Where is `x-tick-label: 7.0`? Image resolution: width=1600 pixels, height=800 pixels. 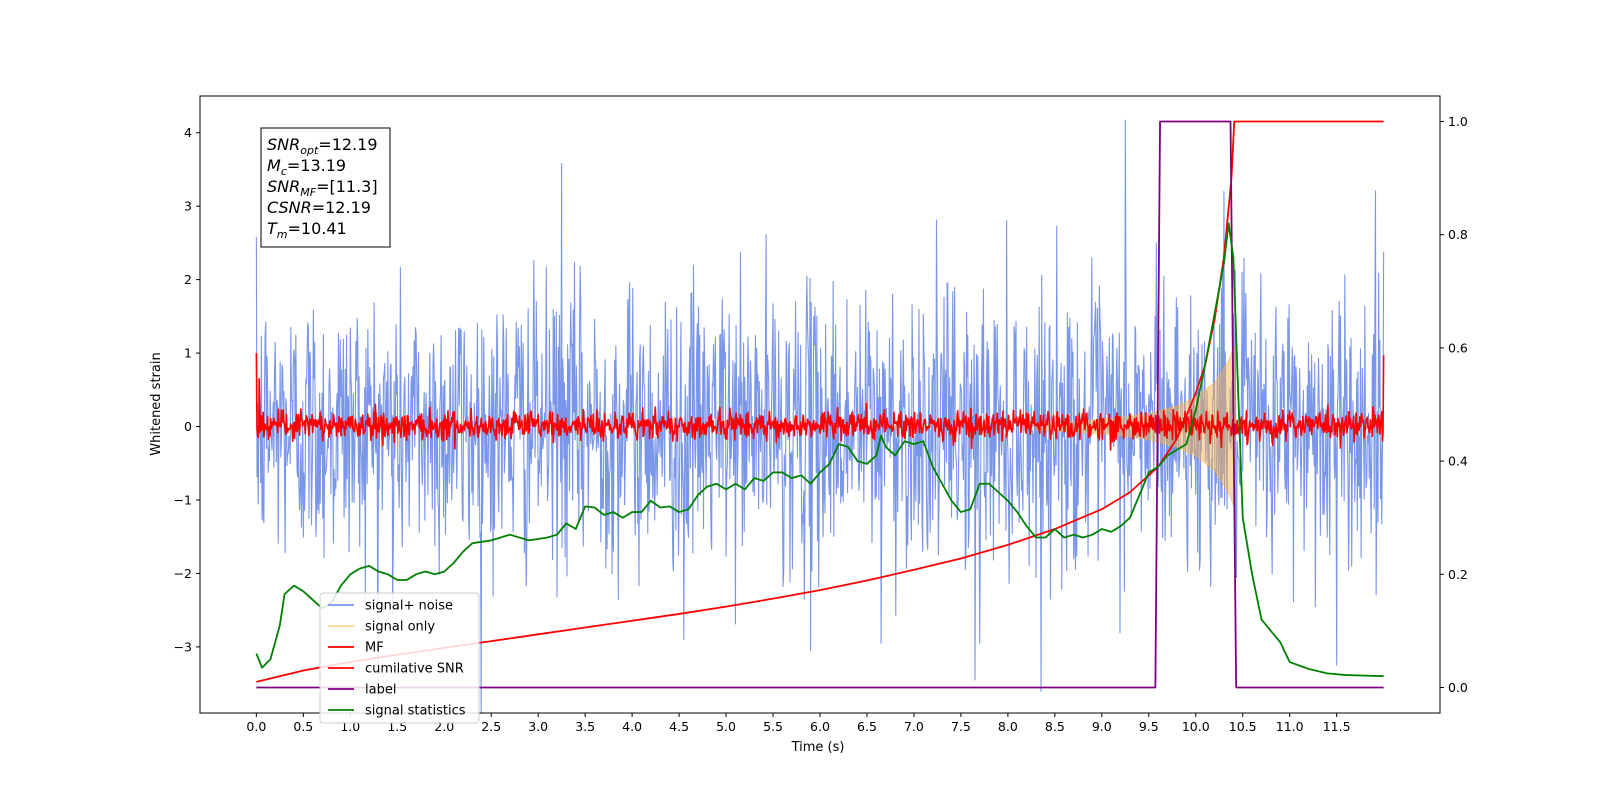
x-tick-label: 7.0 is located at coordinates (914, 726).